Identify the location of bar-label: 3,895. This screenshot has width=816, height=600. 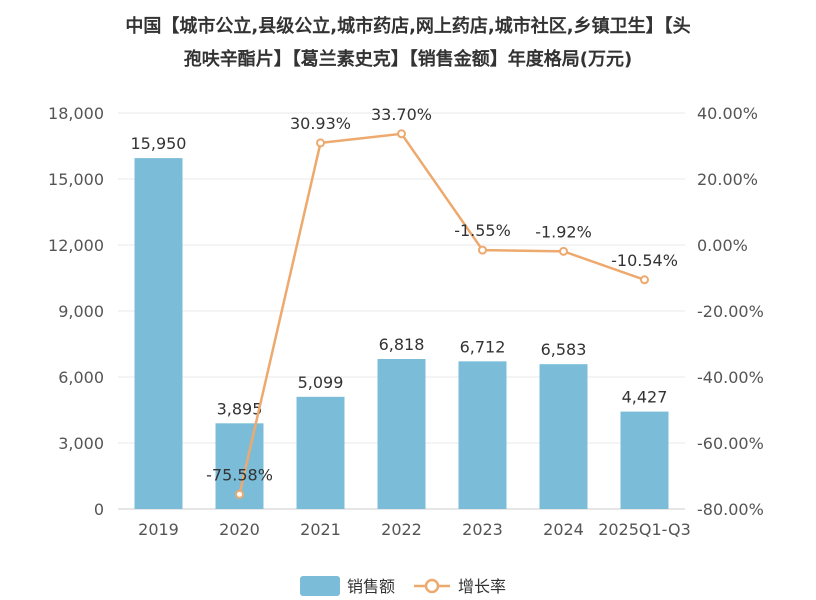
(240, 408).